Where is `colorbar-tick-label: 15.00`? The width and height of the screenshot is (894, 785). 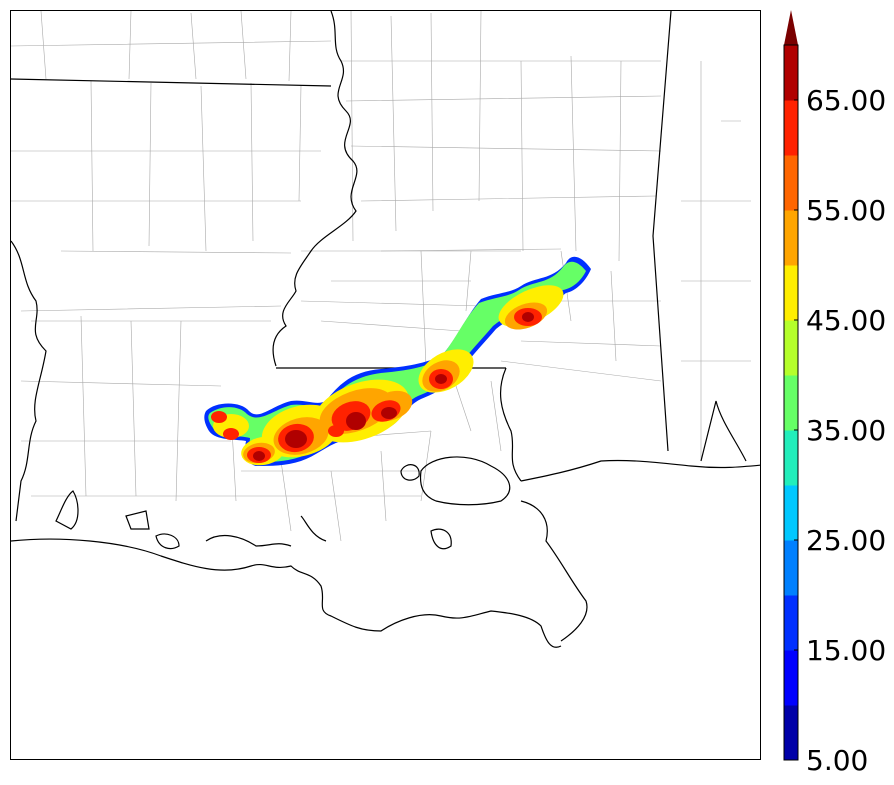 colorbar-tick-label: 15.00 is located at coordinates (846, 650).